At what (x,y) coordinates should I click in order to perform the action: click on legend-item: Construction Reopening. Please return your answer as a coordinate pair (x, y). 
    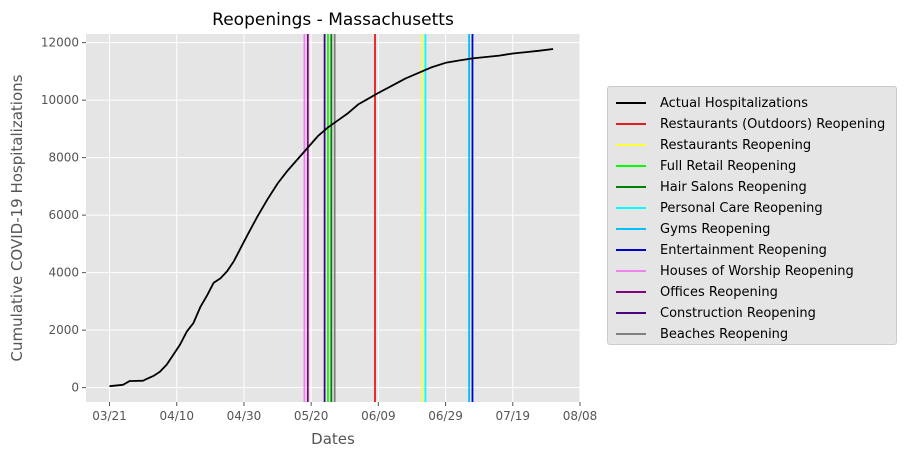
    Looking at the image, I should click on (716, 313).